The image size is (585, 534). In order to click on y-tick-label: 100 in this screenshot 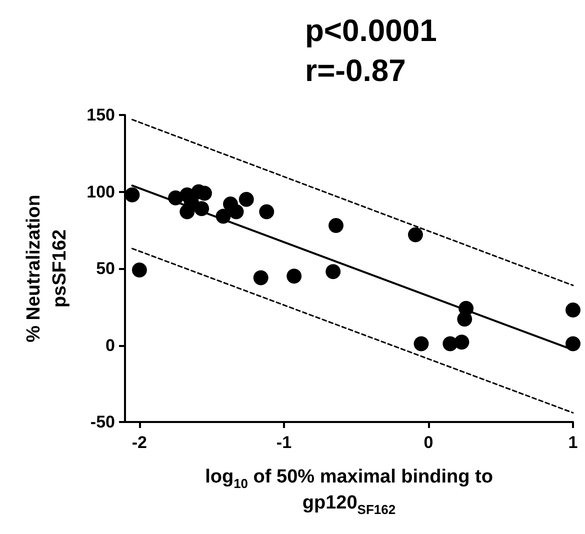, I will do `click(100, 192)`.